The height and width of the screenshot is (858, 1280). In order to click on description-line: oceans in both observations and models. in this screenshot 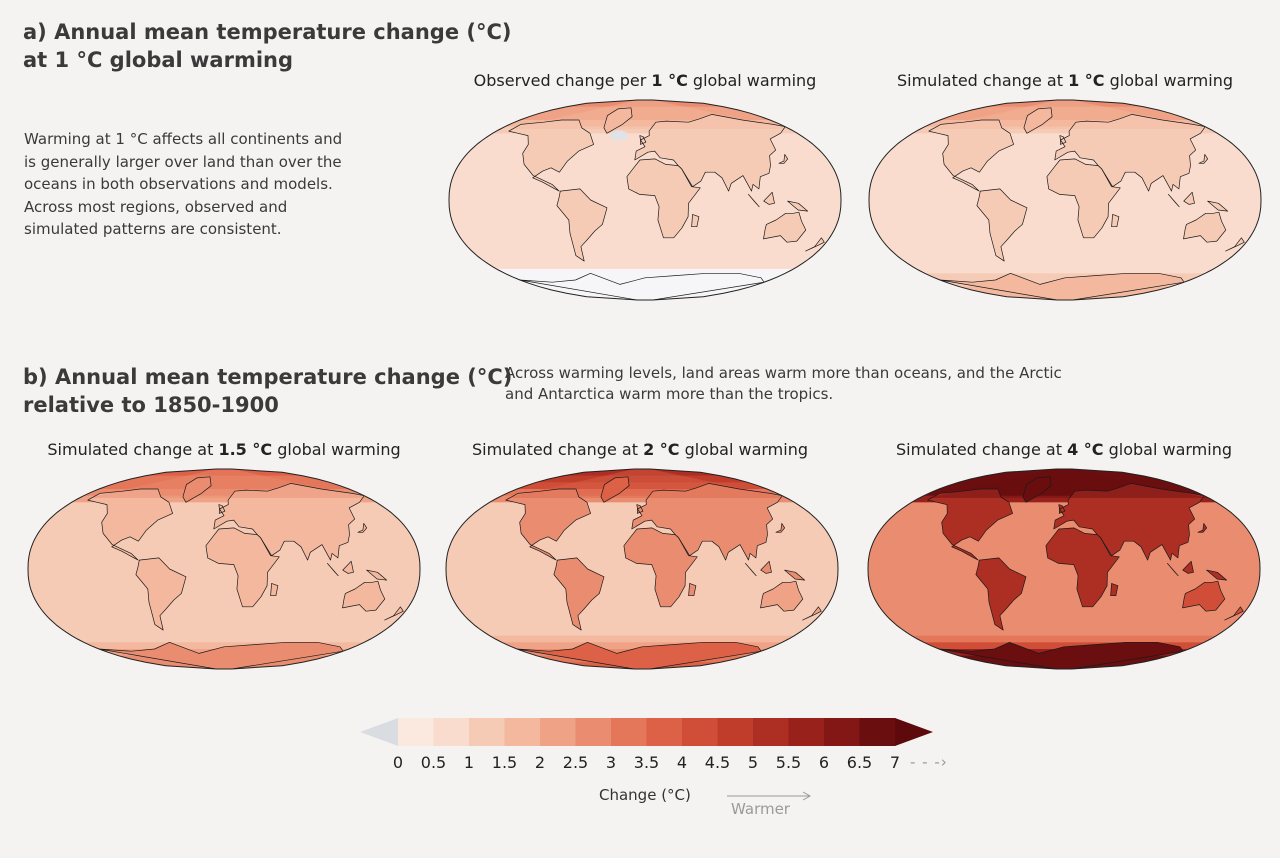, I will do `click(178, 184)`.